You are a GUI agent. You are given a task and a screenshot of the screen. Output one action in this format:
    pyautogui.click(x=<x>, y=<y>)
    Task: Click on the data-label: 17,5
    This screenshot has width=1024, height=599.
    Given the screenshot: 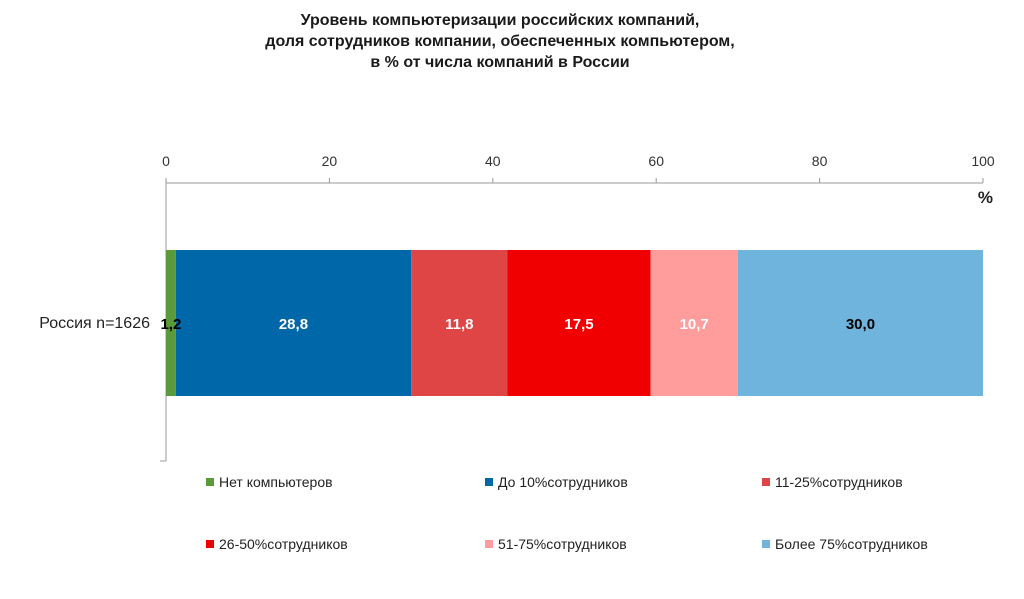 What is the action you would take?
    pyautogui.click(x=578, y=324)
    